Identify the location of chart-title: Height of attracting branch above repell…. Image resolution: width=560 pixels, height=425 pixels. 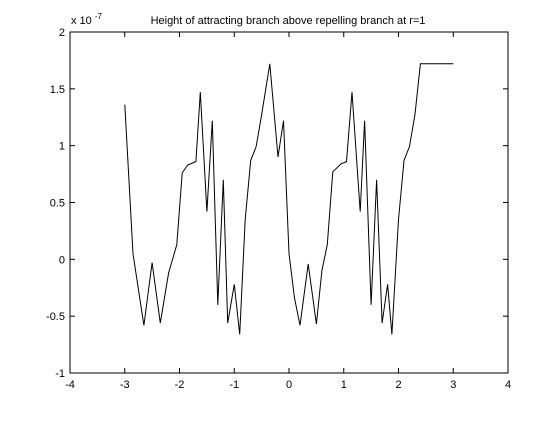
(288, 21).